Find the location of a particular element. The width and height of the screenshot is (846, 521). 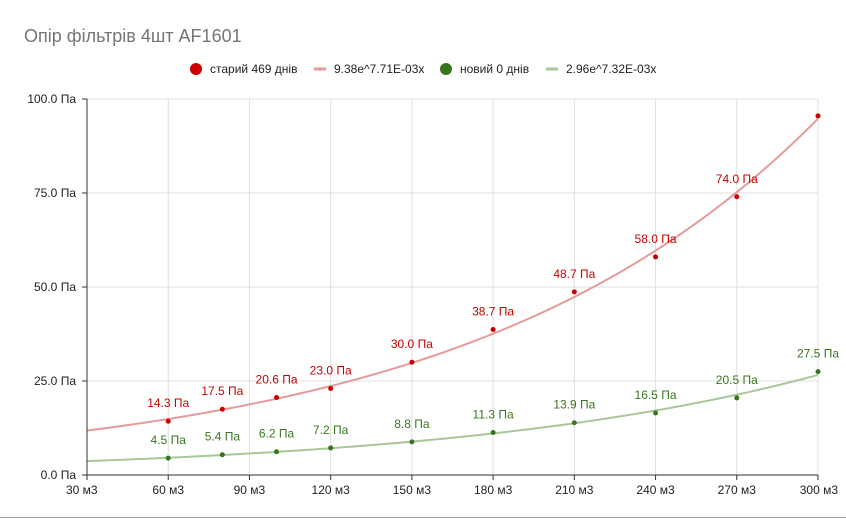

chart-title: Опір фільтрів 4шт AF1601 is located at coordinates (133, 36).